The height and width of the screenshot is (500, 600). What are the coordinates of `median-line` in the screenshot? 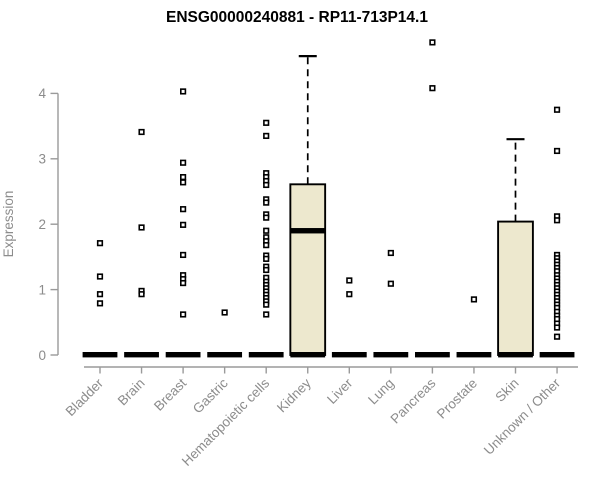 It's located at (308, 231).